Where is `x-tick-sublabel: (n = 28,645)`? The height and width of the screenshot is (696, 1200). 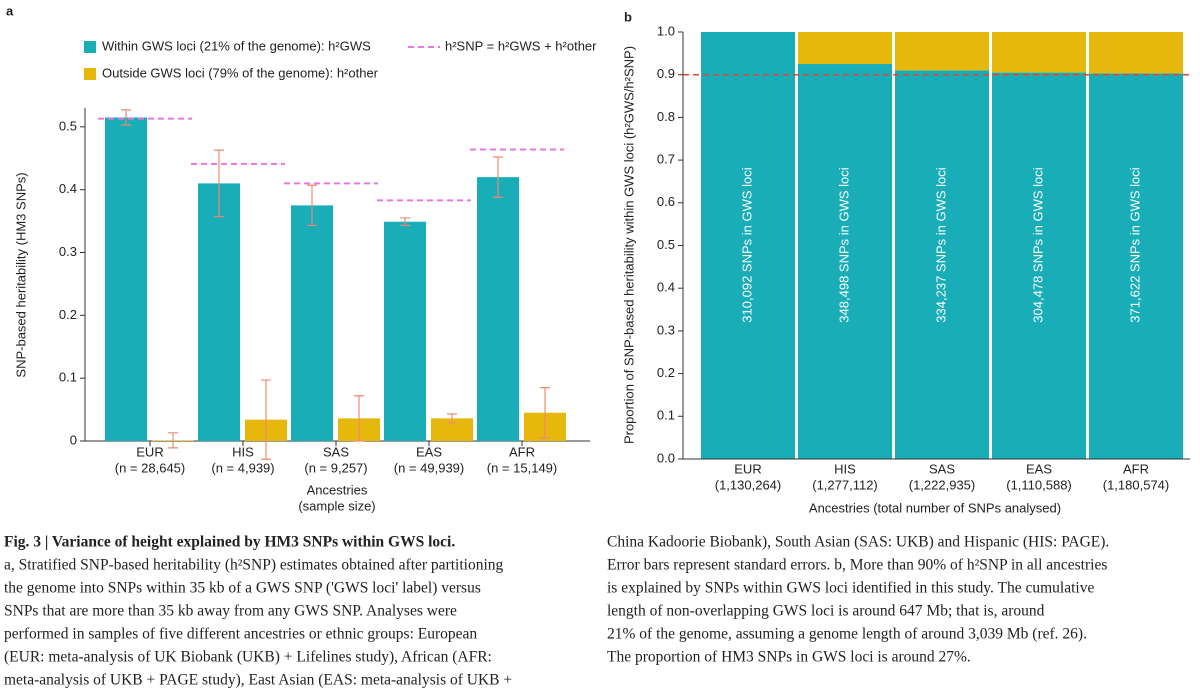
x-tick-sublabel: (n = 28,645) is located at coordinates (150, 467).